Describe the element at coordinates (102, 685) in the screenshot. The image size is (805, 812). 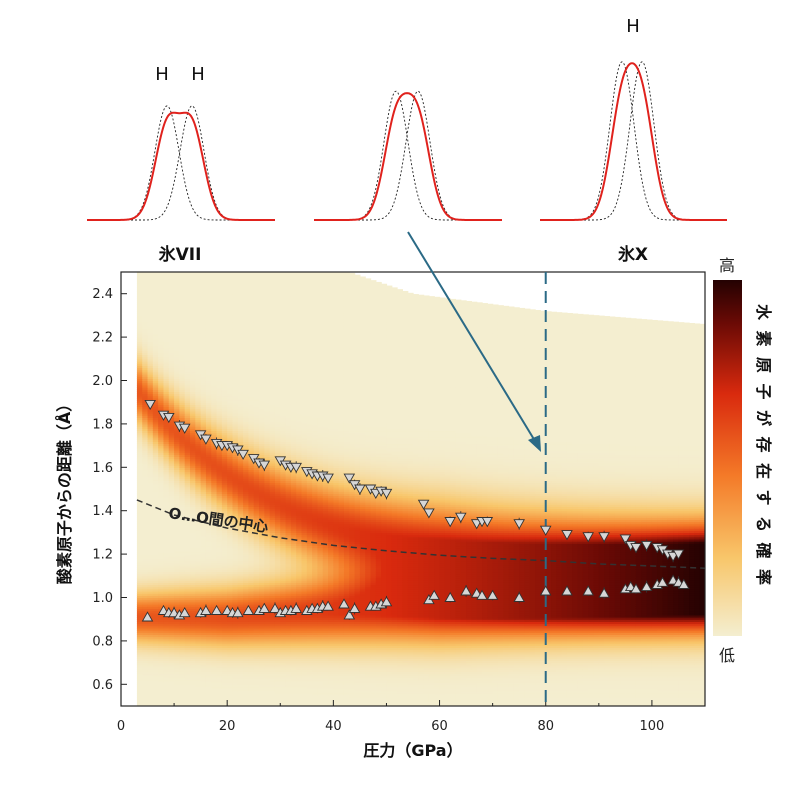
I see `y-tick-label: 0.6` at that location.